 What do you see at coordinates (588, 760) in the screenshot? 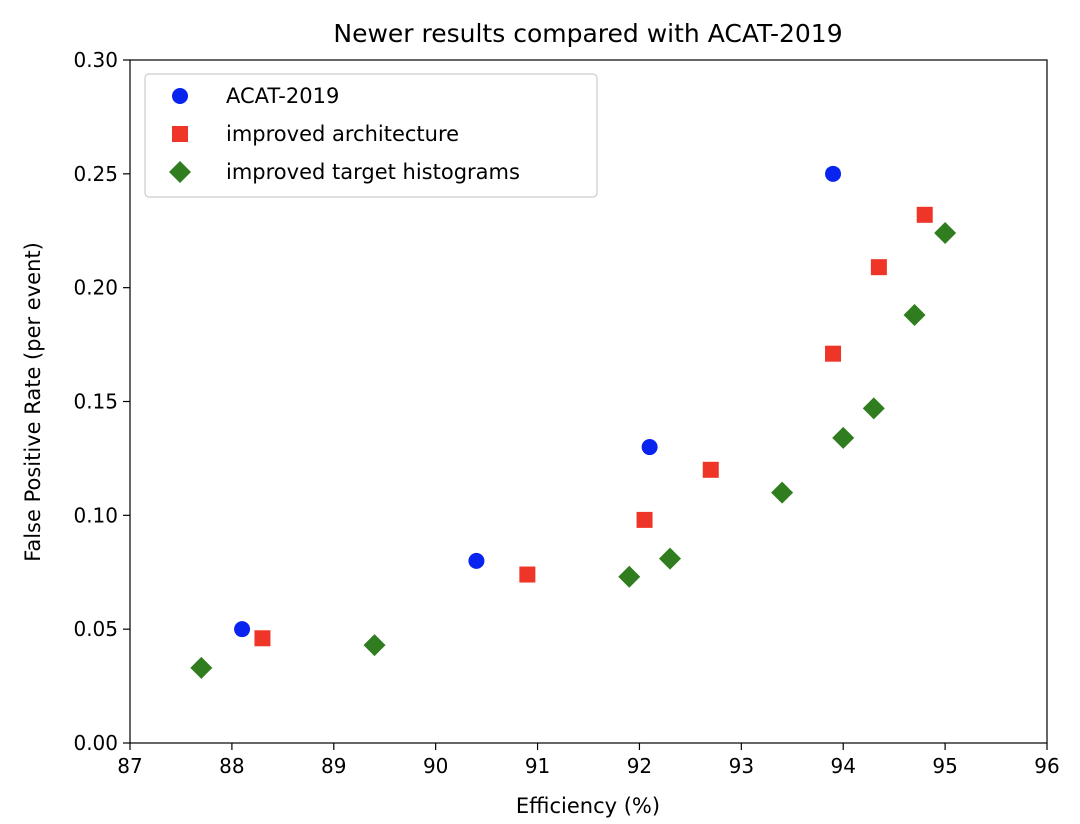
I see `x-axis: 87 88 89 90 91 92 93 94 95 96` at bounding box center [588, 760].